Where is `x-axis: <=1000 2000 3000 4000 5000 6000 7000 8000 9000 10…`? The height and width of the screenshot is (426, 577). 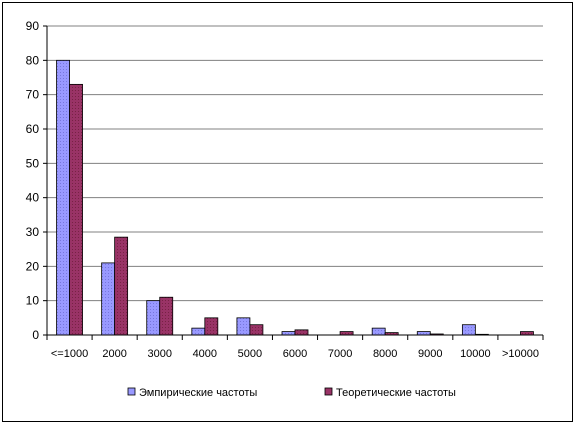
x-axis: <=1000 2000 3000 4000 5000 6000 7000 8000 9000 10… is located at coordinates (295, 347).